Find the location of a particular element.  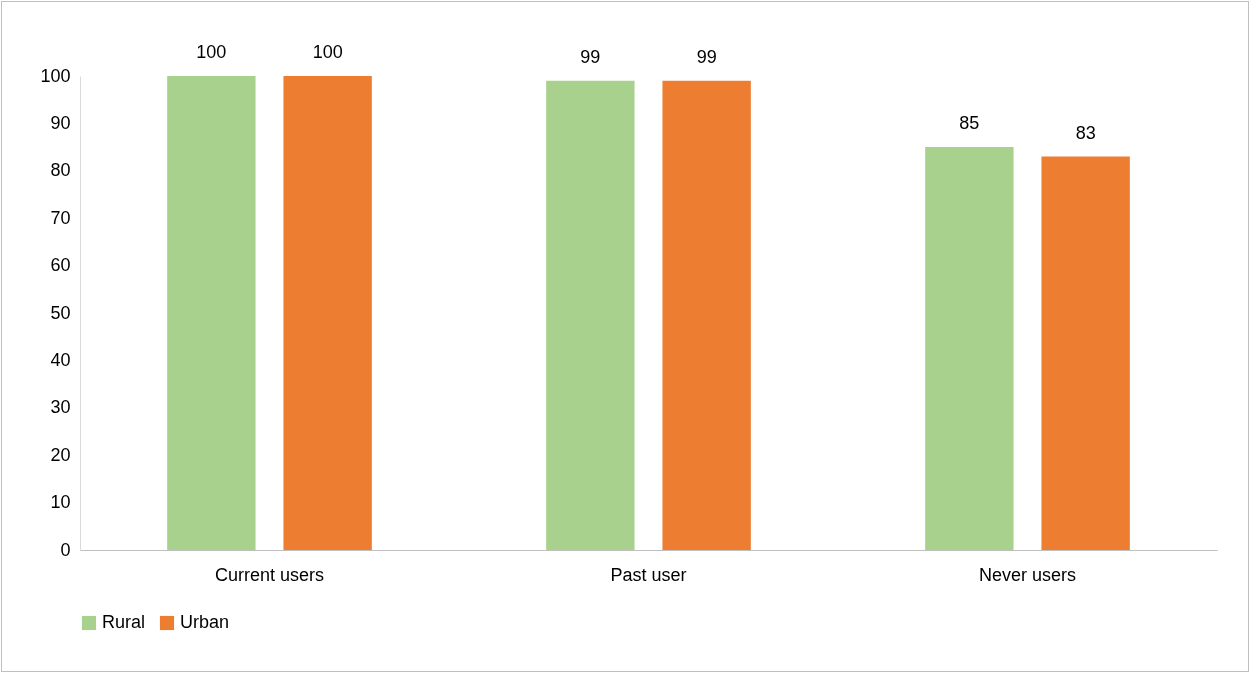

x-tick-label: Never users is located at coordinates (1027, 574).